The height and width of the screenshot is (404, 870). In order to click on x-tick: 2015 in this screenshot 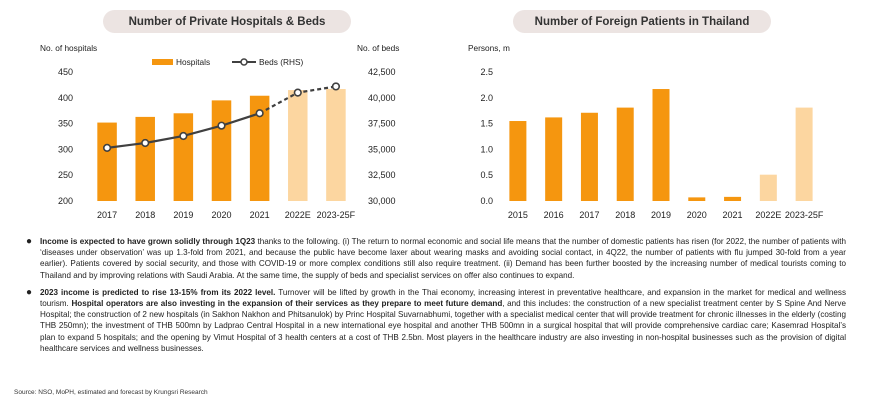, I will do `click(518, 215)`.